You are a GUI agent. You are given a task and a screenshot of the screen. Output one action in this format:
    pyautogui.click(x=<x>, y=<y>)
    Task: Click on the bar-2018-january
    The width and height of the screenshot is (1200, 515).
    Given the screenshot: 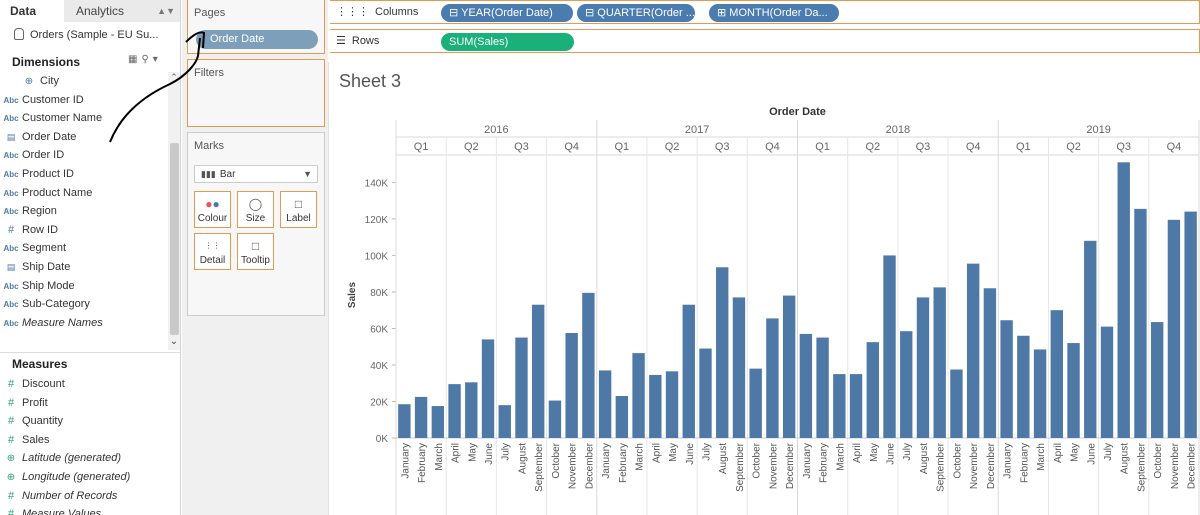 What is the action you would take?
    pyautogui.click(x=806, y=385)
    